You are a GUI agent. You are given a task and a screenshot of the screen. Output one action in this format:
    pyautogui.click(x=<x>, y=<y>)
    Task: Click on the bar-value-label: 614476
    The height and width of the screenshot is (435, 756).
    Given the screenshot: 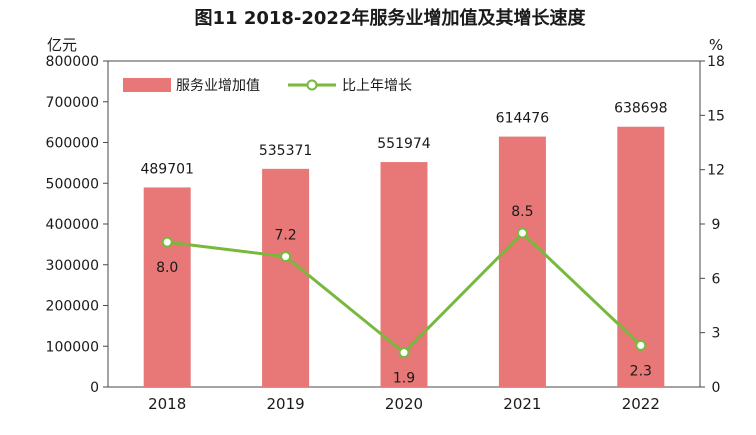 What is the action you would take?
    pyautogui.click(x=523, y=119)
    